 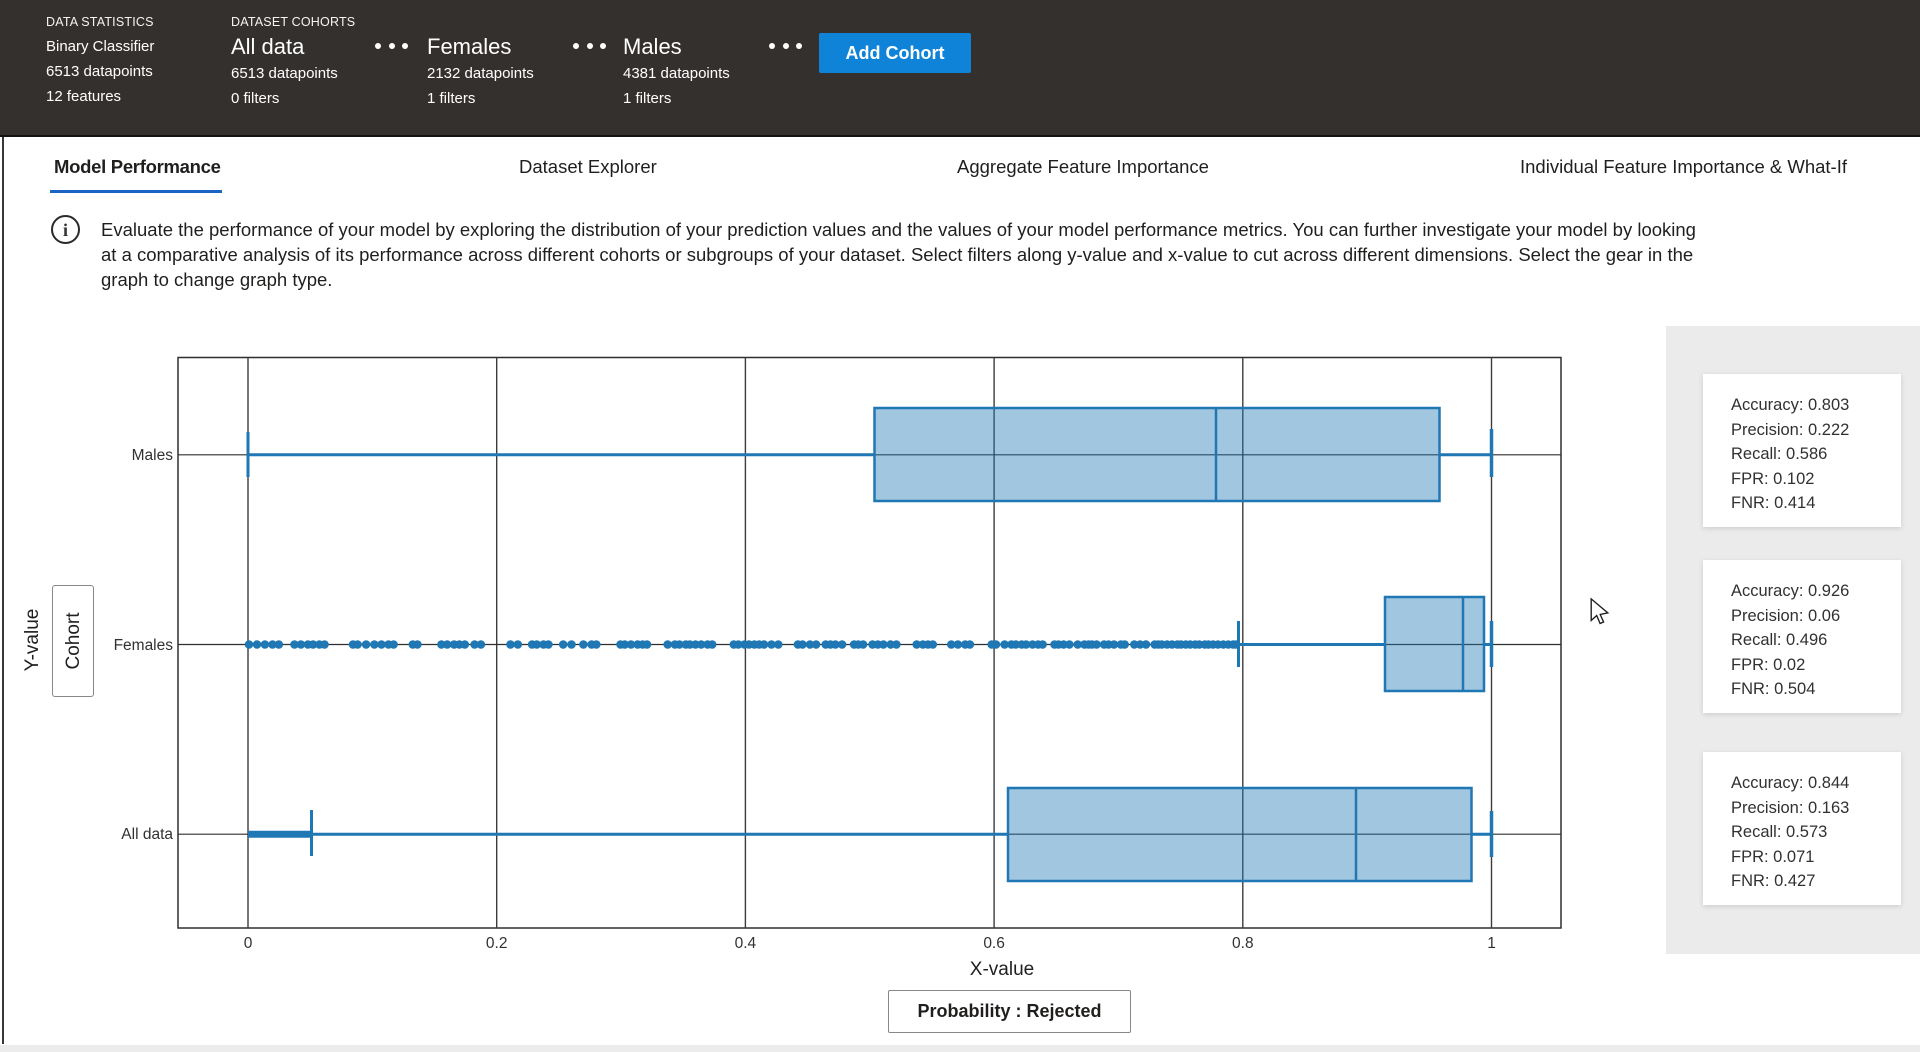 I want to click on svg-text: 0.2, so click(x=497, y=943).